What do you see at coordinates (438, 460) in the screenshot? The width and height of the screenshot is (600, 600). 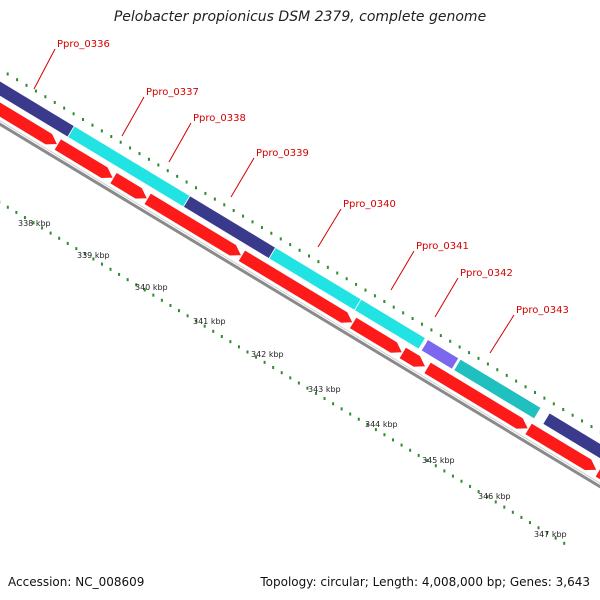 I see `kbp-label: 345 kbp` at bounding box center [438, 460].